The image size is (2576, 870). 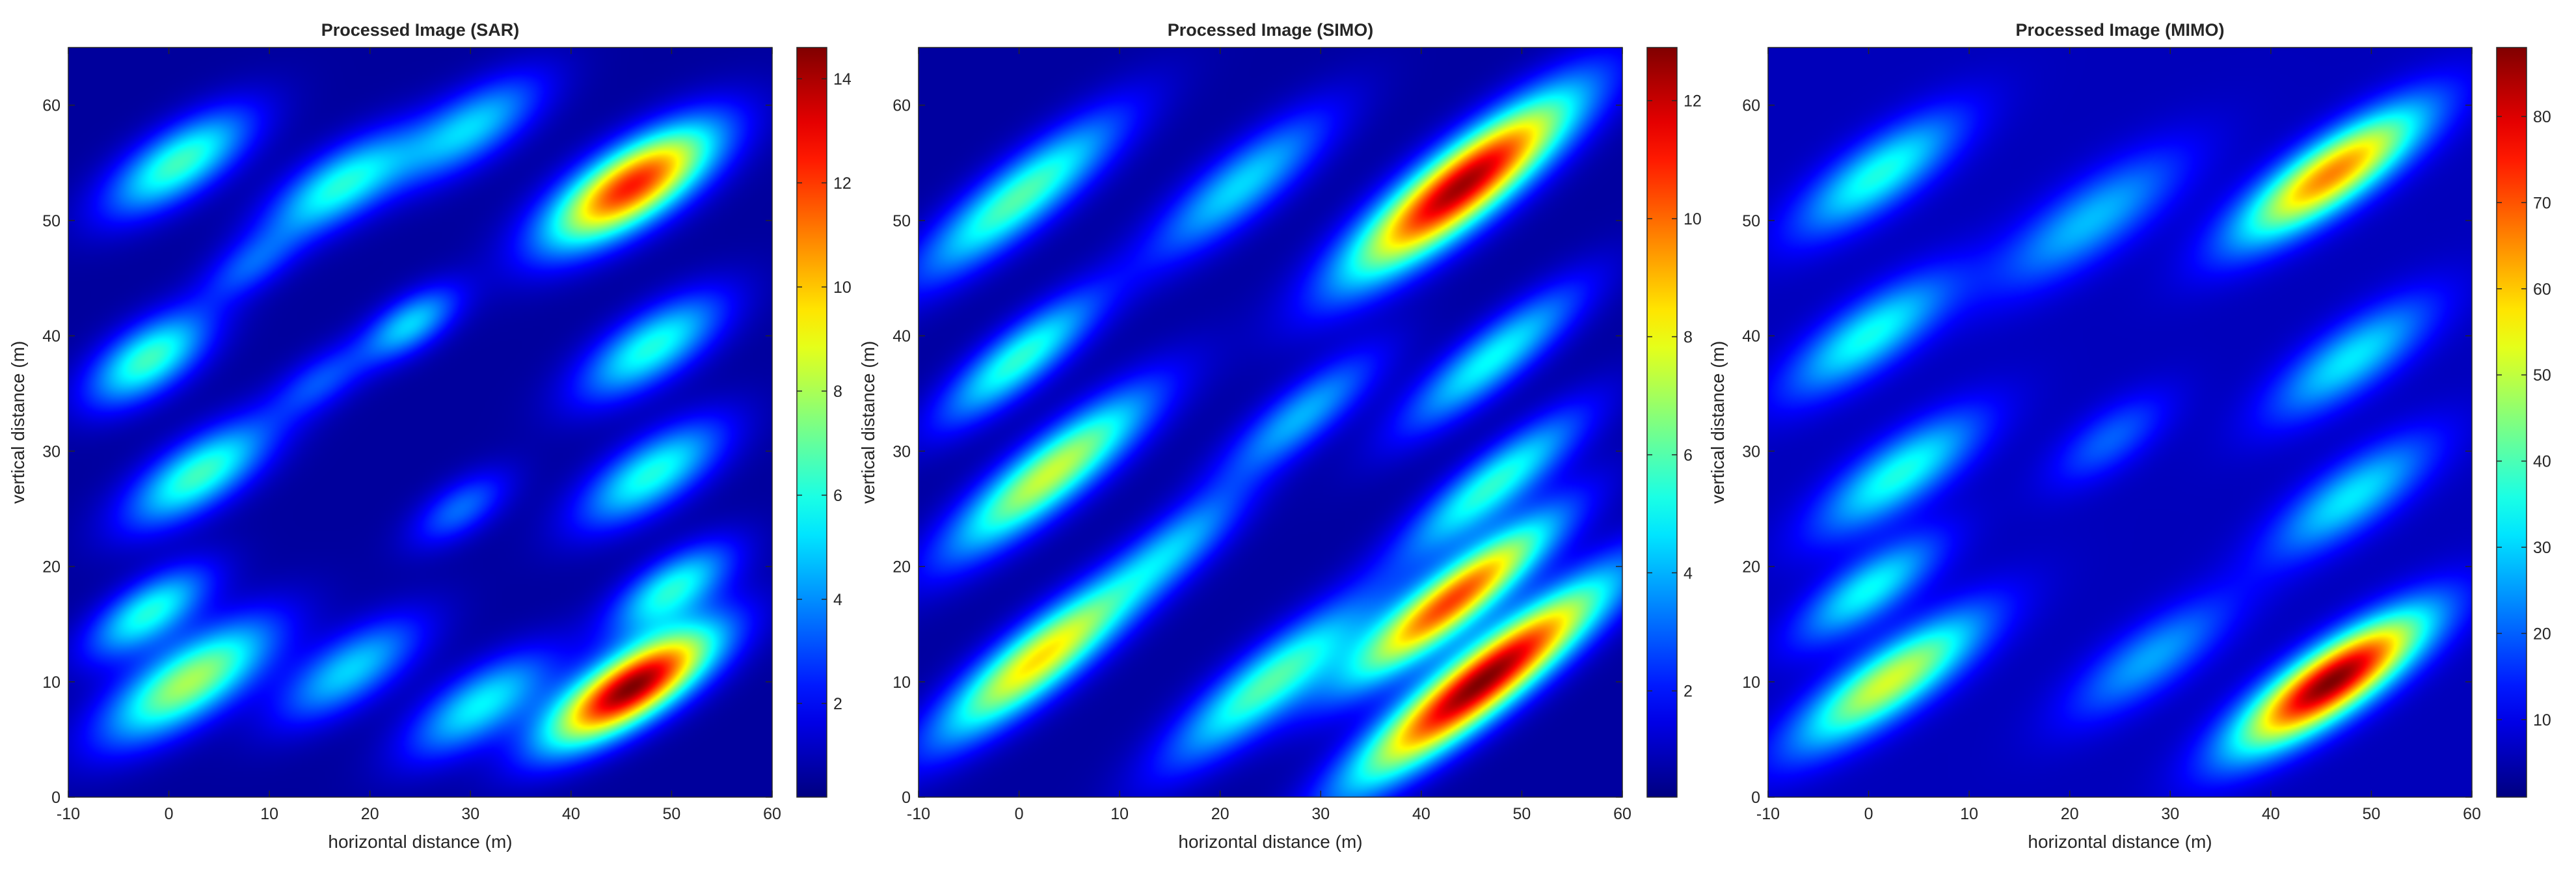 What do you see at coordinates (2119, 30) in the screenshot?
I see `chart-title: Processed Image (MIMO)` at bounding box center [2119, 30].